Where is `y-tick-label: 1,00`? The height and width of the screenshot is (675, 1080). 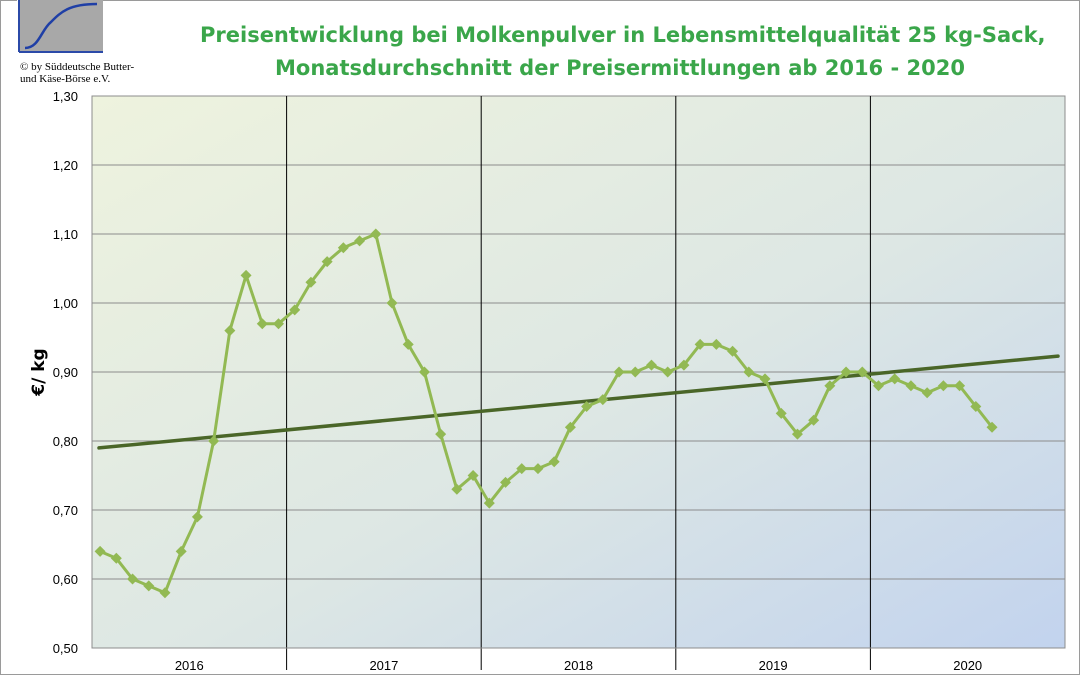
y-tick-label: 1,00 is located at coordinates (65, 303).